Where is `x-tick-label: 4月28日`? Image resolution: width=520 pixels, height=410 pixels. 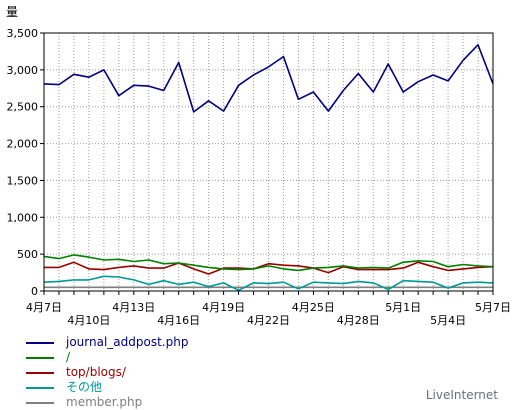
x-tick-label: 4月28日 is located at coordinates (358, 320).